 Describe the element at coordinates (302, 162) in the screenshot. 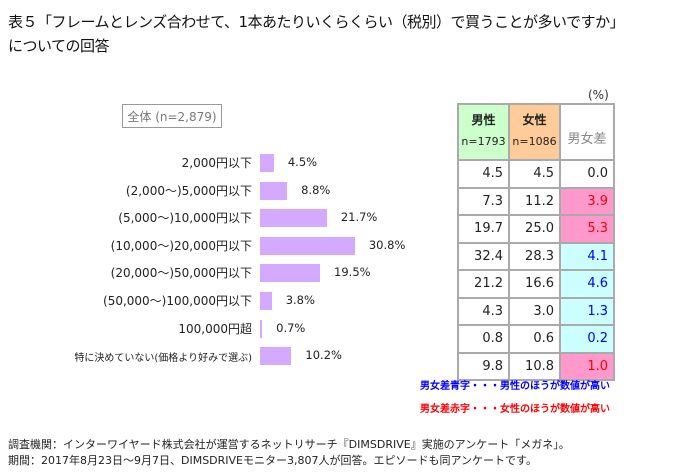

I see `value-label: 4.5%` at that location.